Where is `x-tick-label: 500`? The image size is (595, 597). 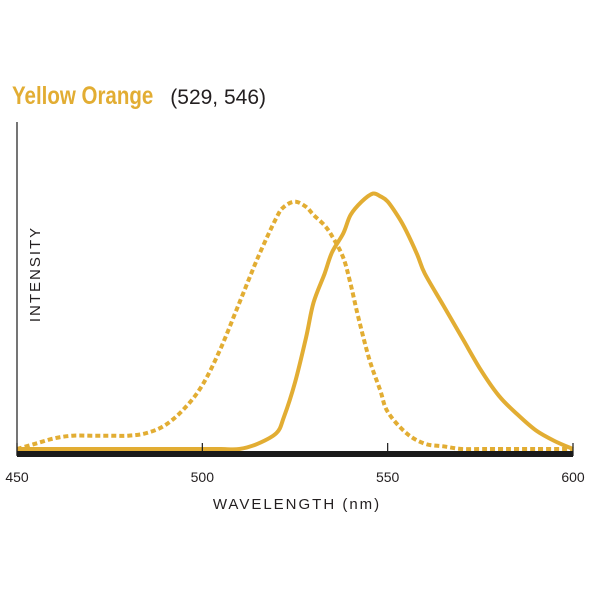 x-tick-label: 500 is located at coordinates (203, 477).